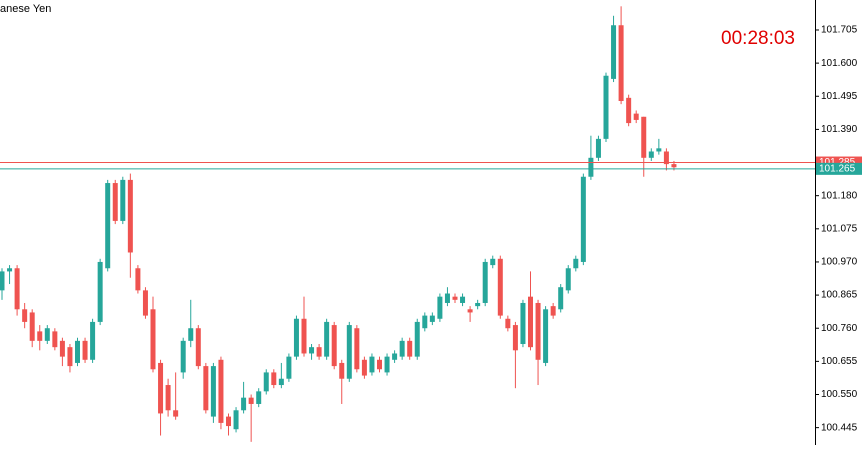 Image resolution: width=862 pixels, height=450 pixels. What do you see at coordinates (839, 96) in the screenshot?
I see `y-tick-label: 101.495` at bounding box center [839, 96].